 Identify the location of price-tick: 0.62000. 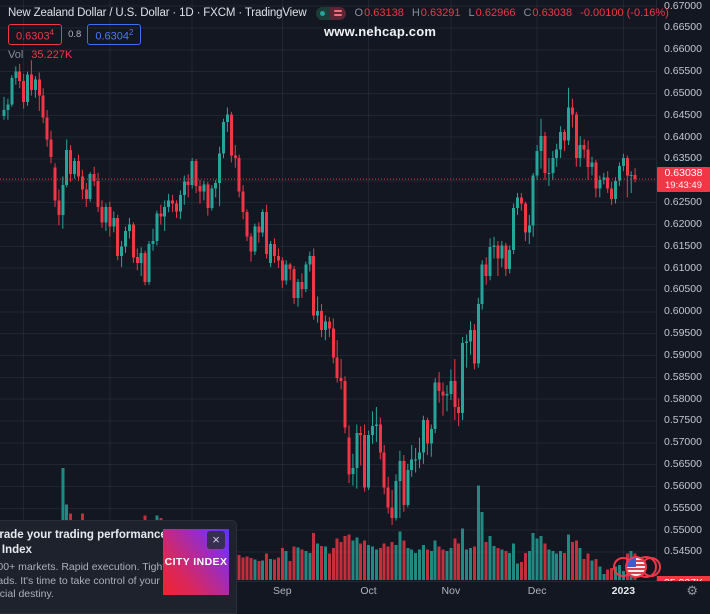
(683, 223).